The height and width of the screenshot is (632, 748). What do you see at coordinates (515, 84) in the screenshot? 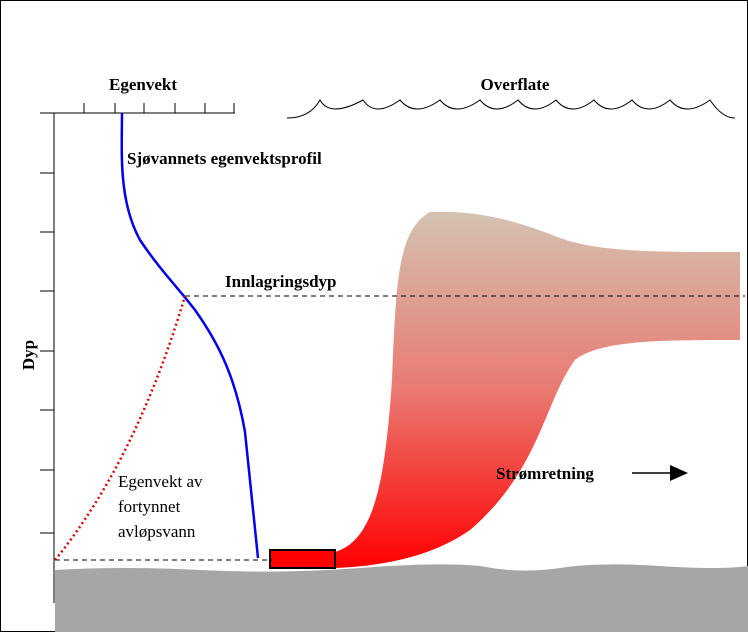
I see `surface-label: Overflate` at bounding box center [515, 84].